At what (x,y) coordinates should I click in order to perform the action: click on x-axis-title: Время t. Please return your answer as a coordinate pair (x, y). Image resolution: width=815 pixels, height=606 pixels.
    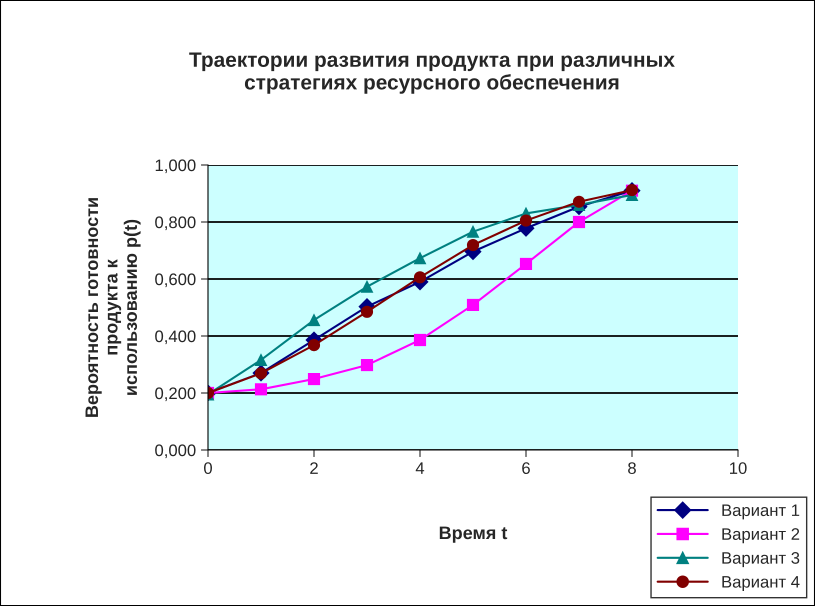
    Looking at the image, I should click on (474, 534).